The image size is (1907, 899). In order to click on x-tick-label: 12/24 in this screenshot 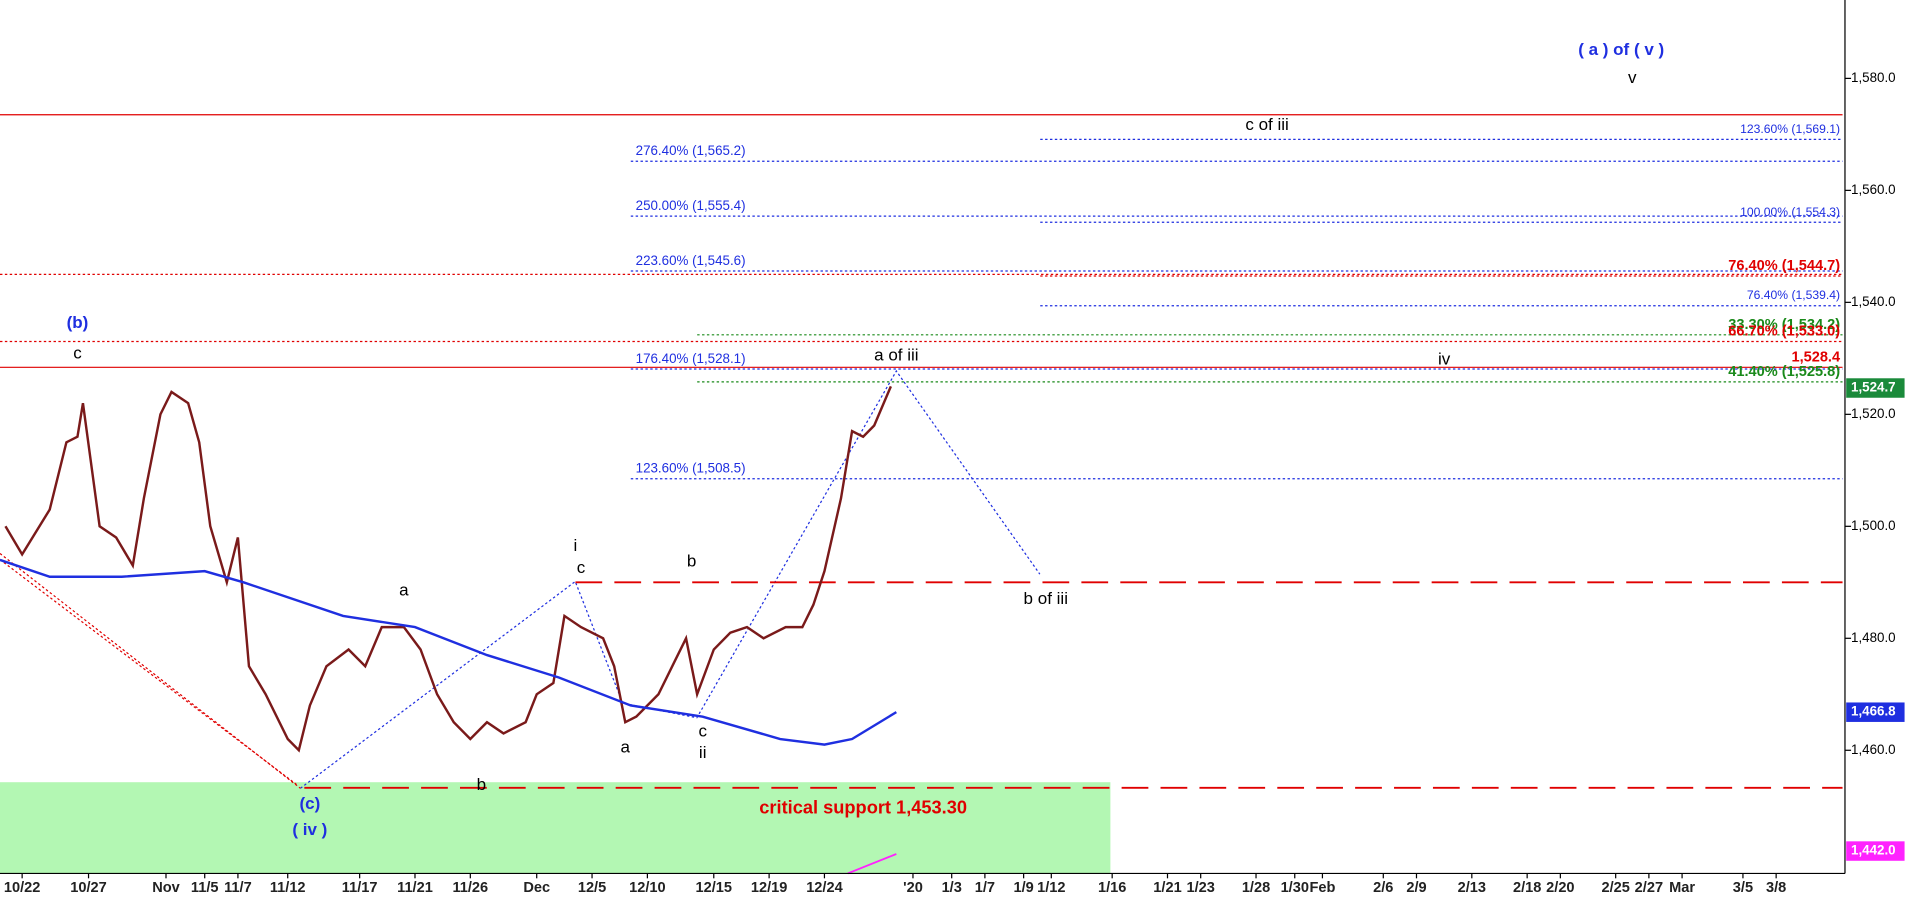, I will do `click(824, 888)`.